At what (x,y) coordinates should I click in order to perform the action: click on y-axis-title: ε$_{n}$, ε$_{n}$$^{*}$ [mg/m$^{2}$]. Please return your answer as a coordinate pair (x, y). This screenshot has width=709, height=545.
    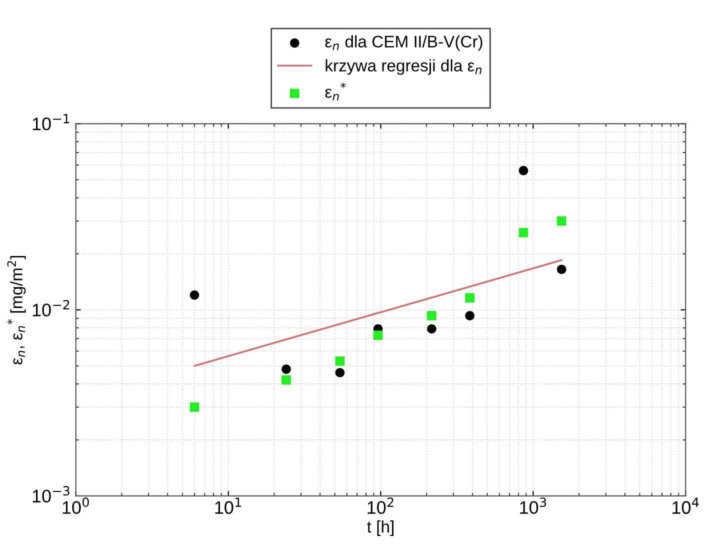
    Looking at the image, I should click on (16, 310).